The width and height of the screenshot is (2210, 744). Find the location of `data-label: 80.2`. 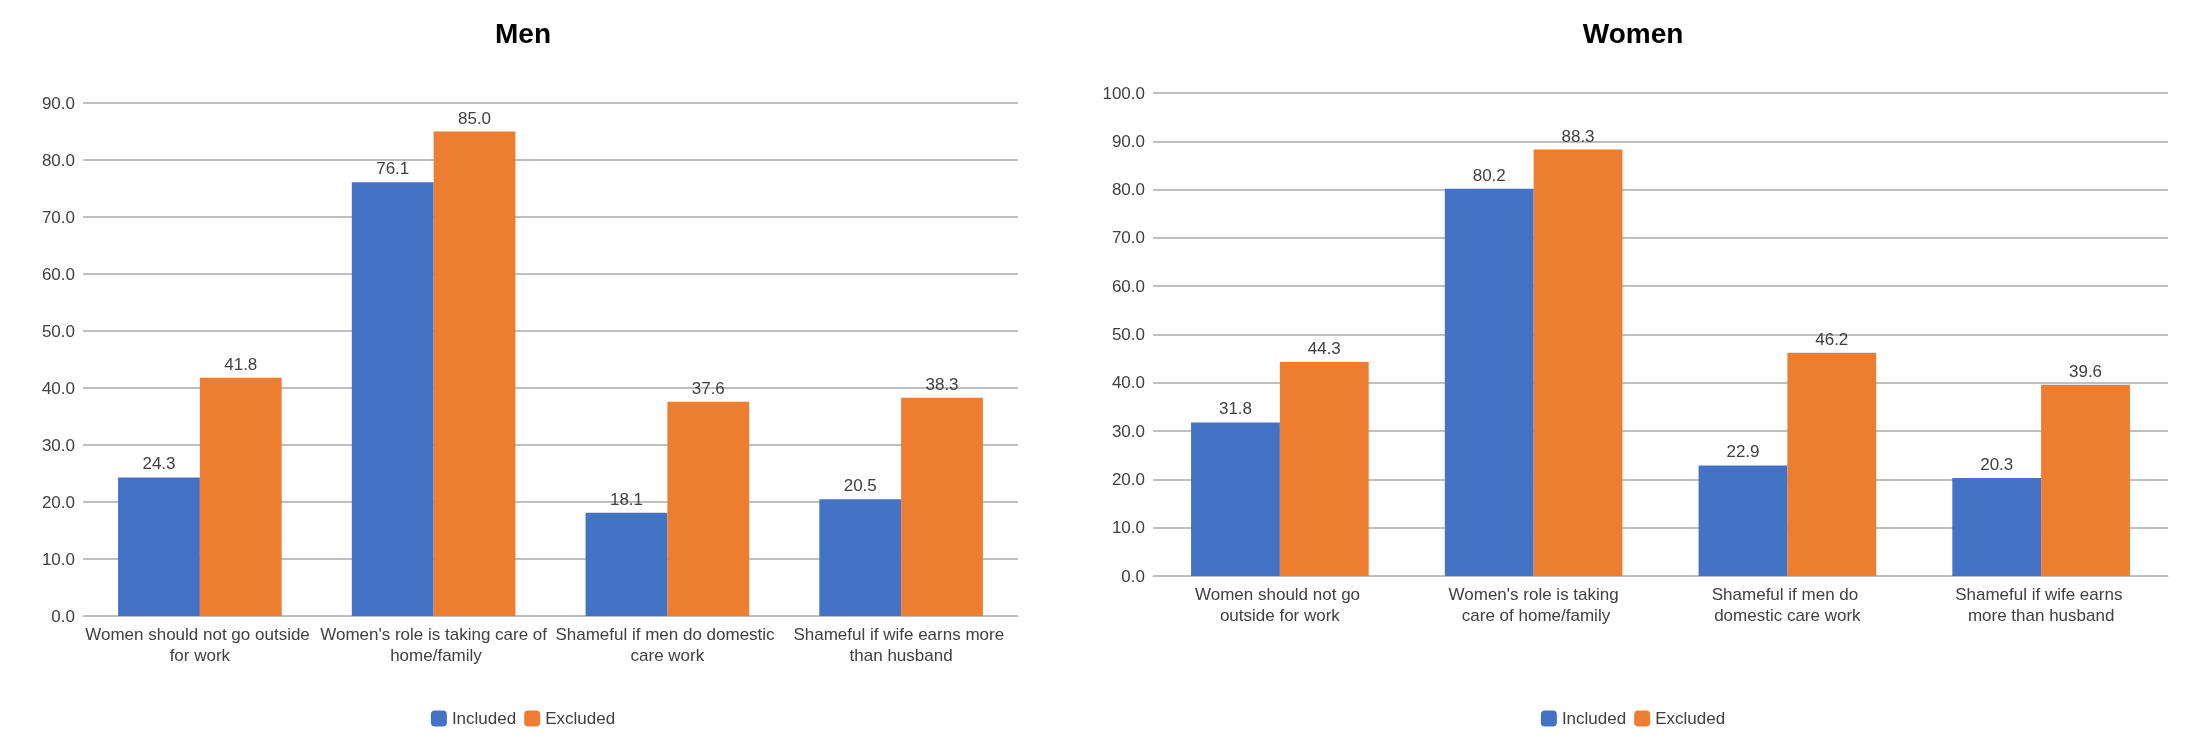

data-label: 80.2 is located at coordinates (1489, 175).